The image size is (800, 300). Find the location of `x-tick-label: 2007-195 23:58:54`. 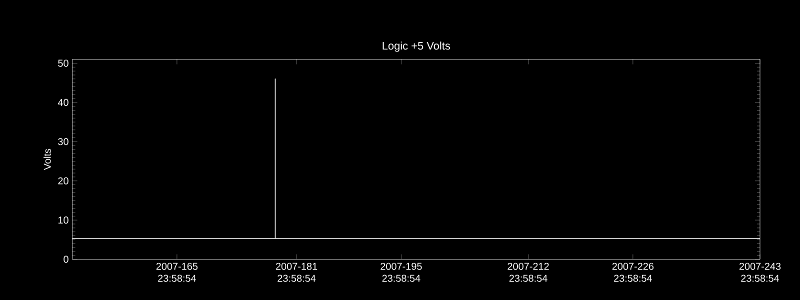

x-tick-label: 2007-195 23:58:54 is located at coordinates (401, 272).